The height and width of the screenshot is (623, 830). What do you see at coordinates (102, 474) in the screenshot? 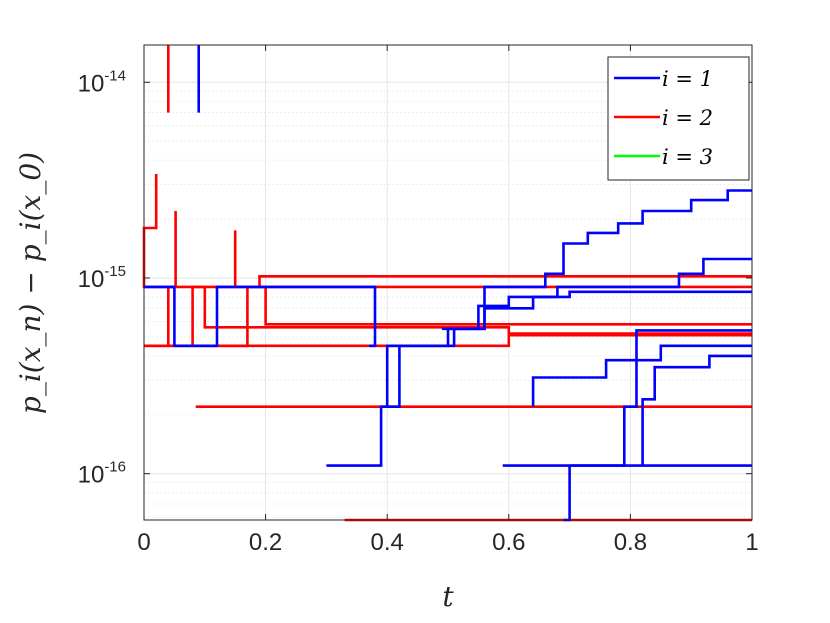
I see `y-tick-label: 10-16` at bounding box center [102, 474].